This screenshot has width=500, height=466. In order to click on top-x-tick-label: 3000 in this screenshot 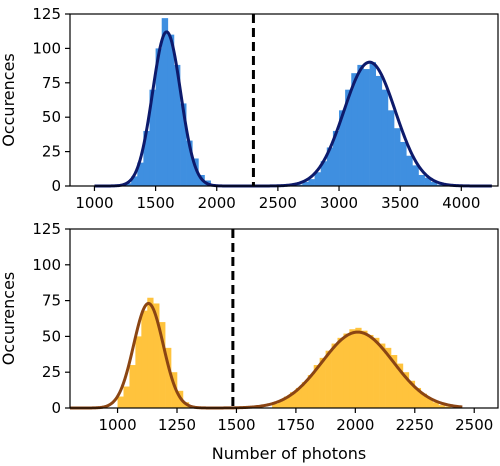, I will do `click(339, 203)`.